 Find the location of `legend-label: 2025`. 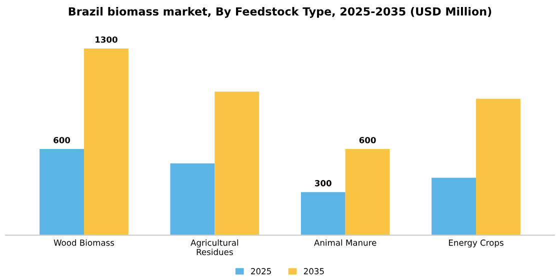

legend-label: 2025 is located at coordinates (261, 271).